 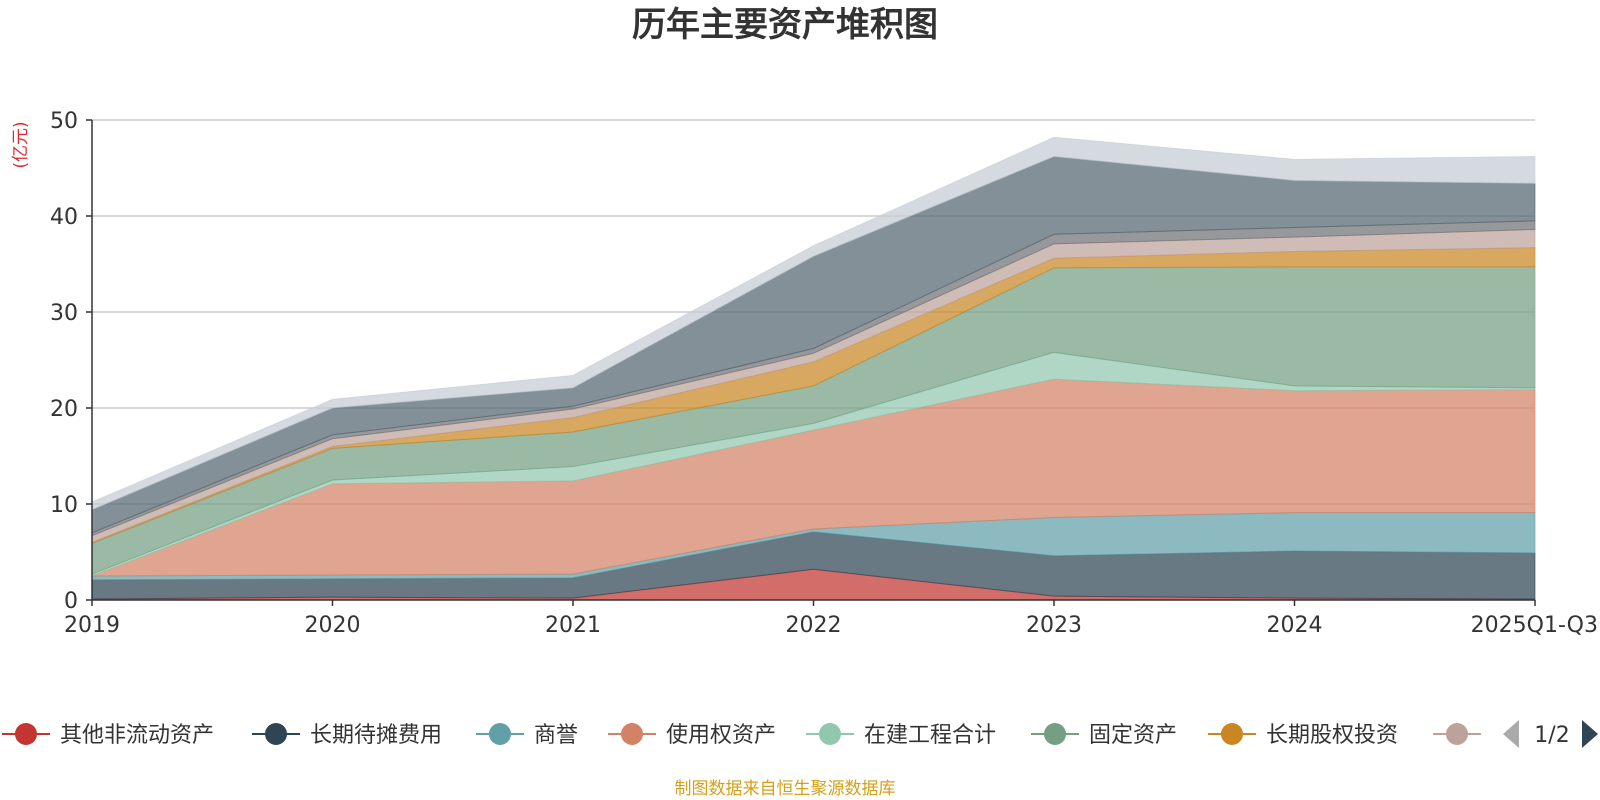 What do you see at coordinates (64, 121) in the screenshot?
I see `y-tick-label: 50` at bounding box center [64, 121].